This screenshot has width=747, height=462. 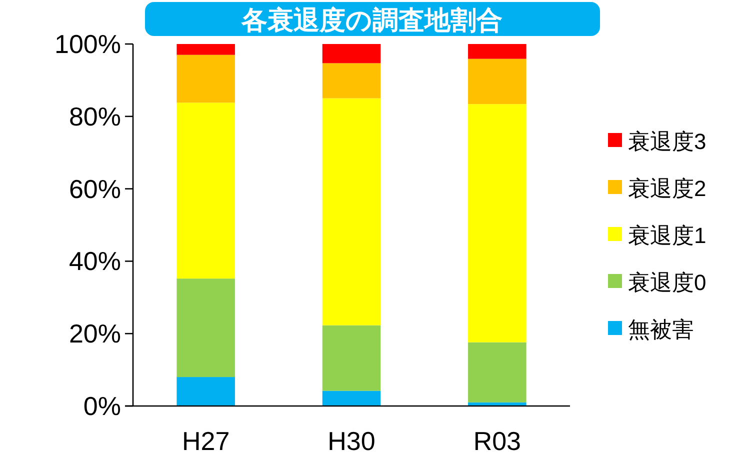 What do you see at coordinates (94, 333) in the screenshot?
I see `y-tick-label: 20%` at bounding box center [94, 333].